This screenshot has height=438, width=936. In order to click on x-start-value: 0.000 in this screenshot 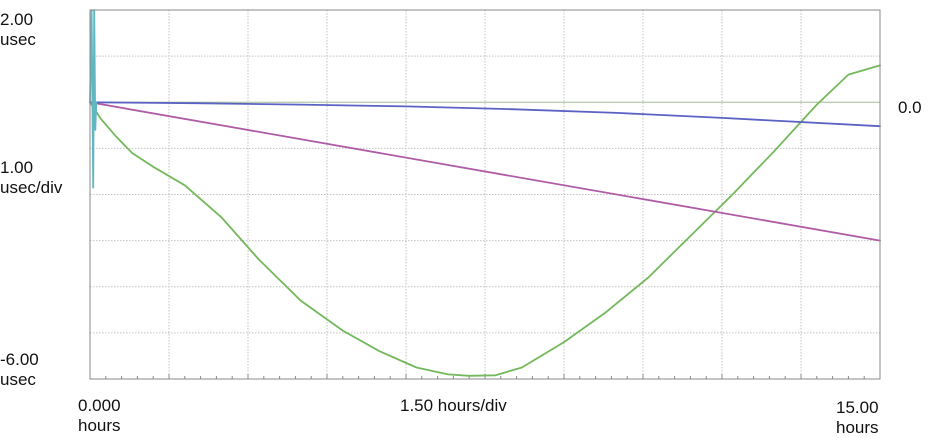, I will do `click(99, 405)`.